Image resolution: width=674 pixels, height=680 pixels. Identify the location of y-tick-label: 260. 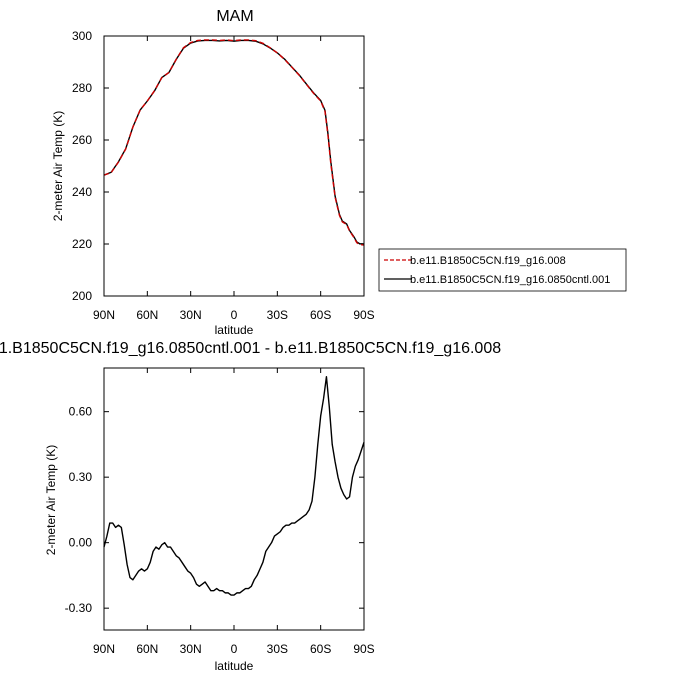
(82, 140).